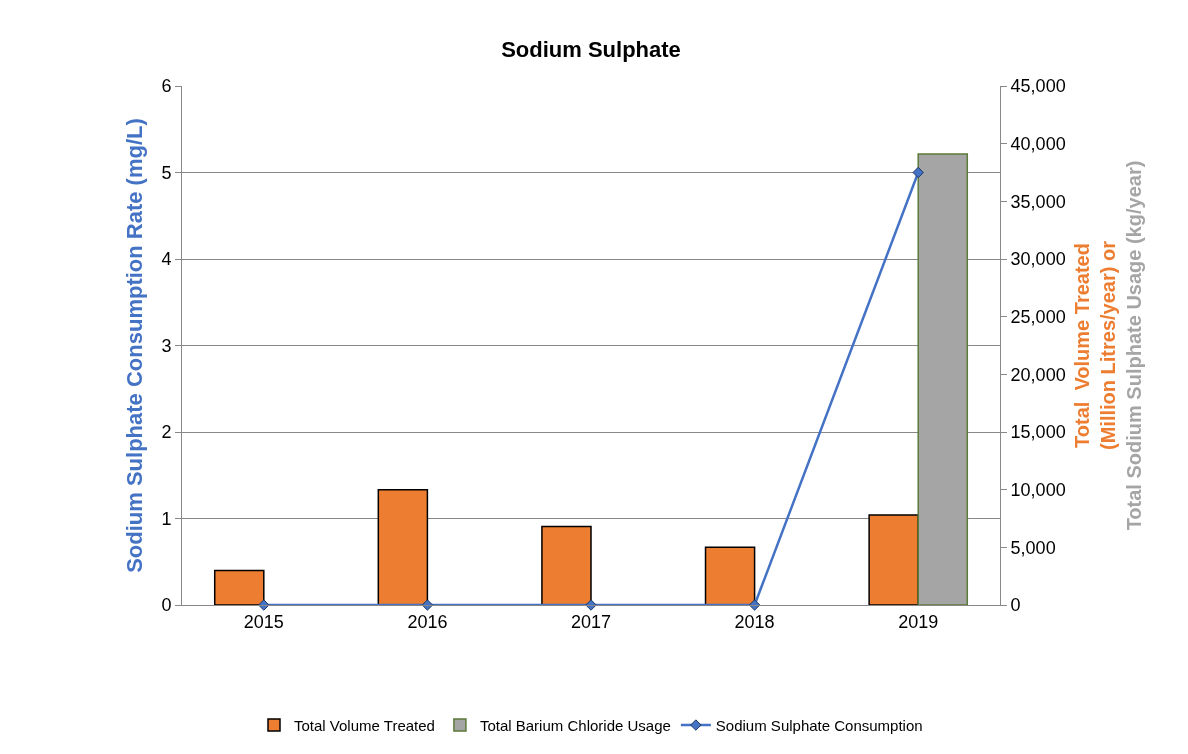 This screenshot has height=754, width=1188. Describe the element at coordinates (1038, 316) in the screenshot. I see `y2-tick-label: 25,000` at that location.